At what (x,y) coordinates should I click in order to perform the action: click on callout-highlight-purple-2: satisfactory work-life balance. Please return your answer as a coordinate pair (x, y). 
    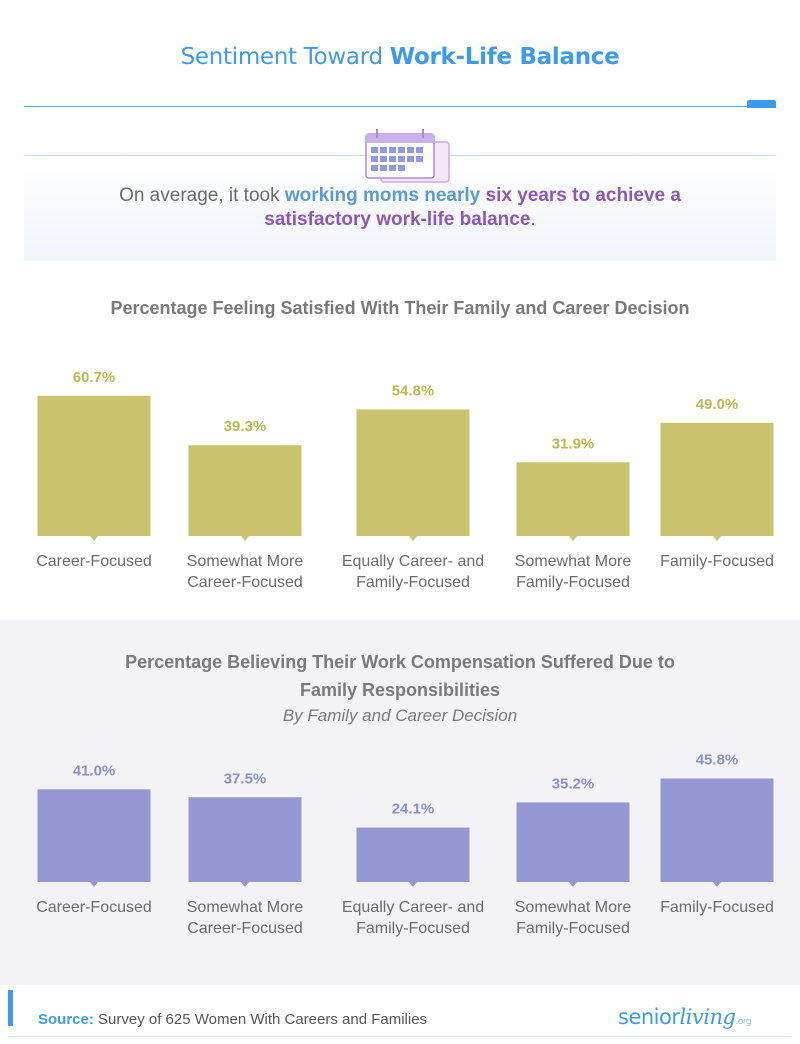
    Looking at the image, I should click on (397, 219).